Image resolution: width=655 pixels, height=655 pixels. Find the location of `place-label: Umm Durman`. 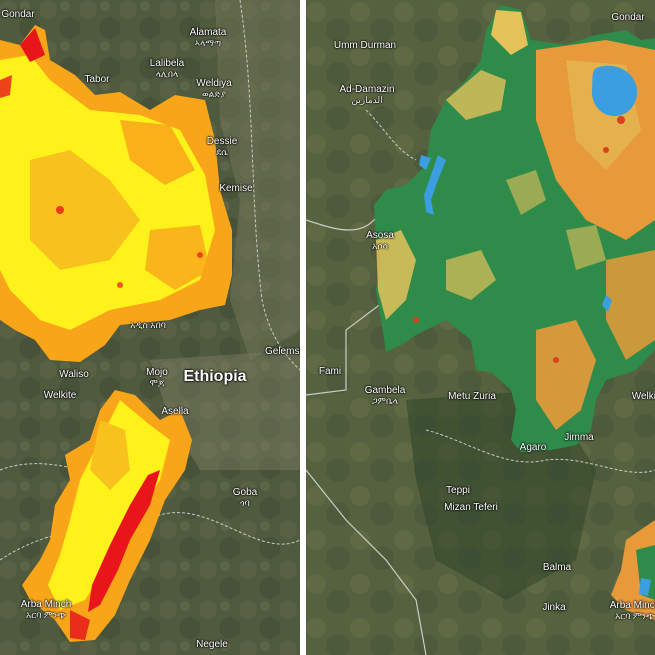

place-label: Umm Durman is located at coordinates (365, 45).